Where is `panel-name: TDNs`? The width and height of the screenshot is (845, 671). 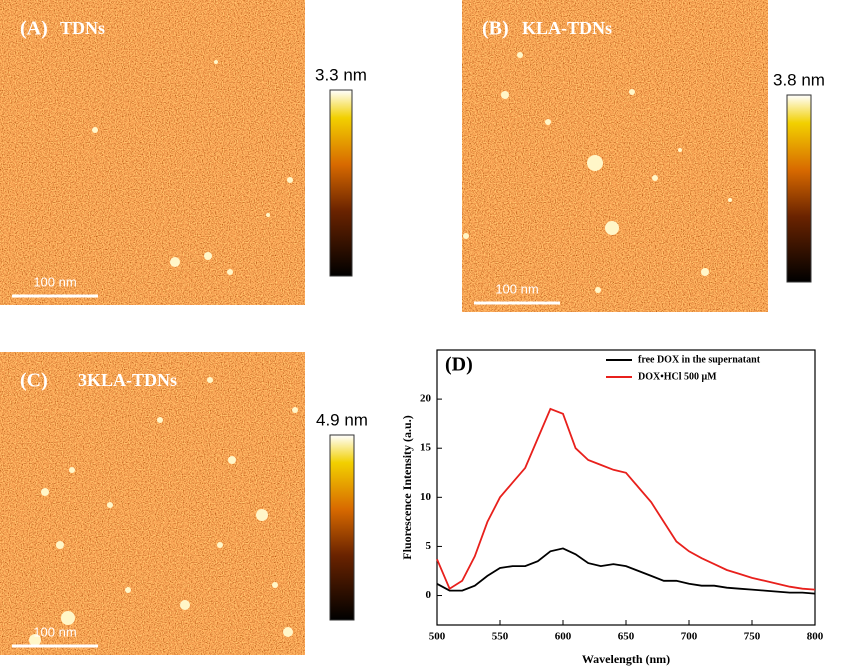
panel-name: TDNs is located at coordinates (82, 28).